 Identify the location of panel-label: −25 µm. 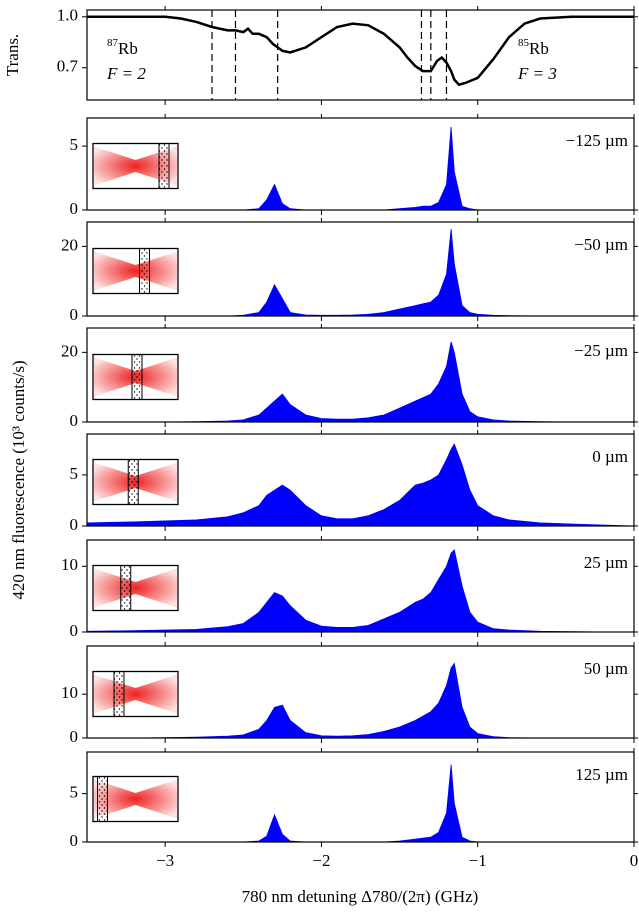
(601, 350).